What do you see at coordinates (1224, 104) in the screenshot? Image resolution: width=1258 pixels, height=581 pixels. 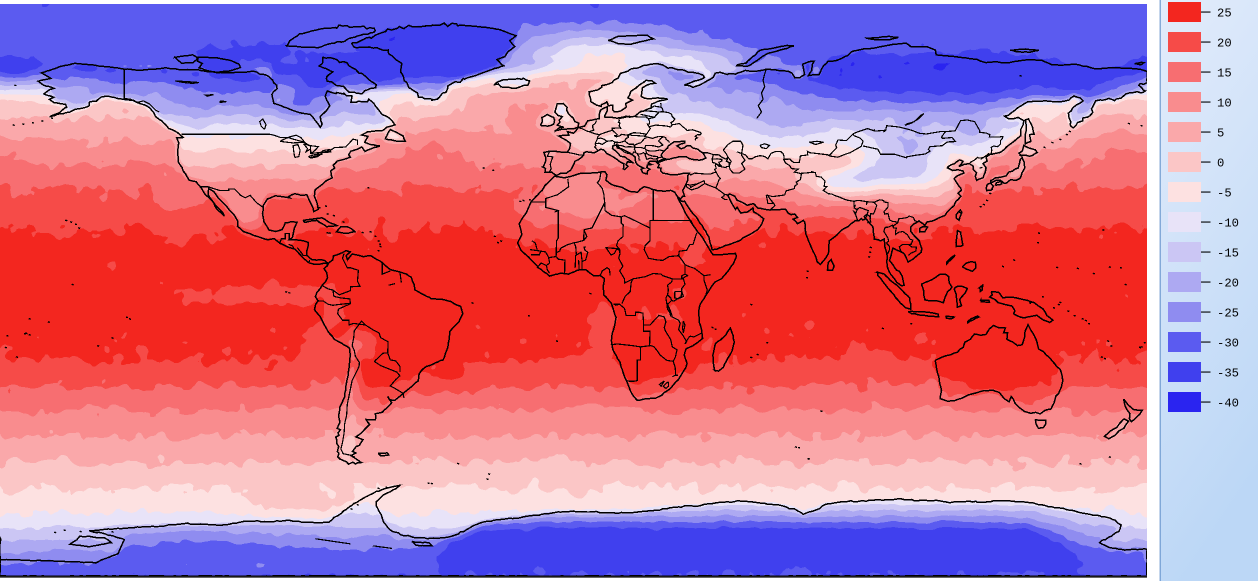 I see `svg-text: 10` at bounding box center [1224, 104].